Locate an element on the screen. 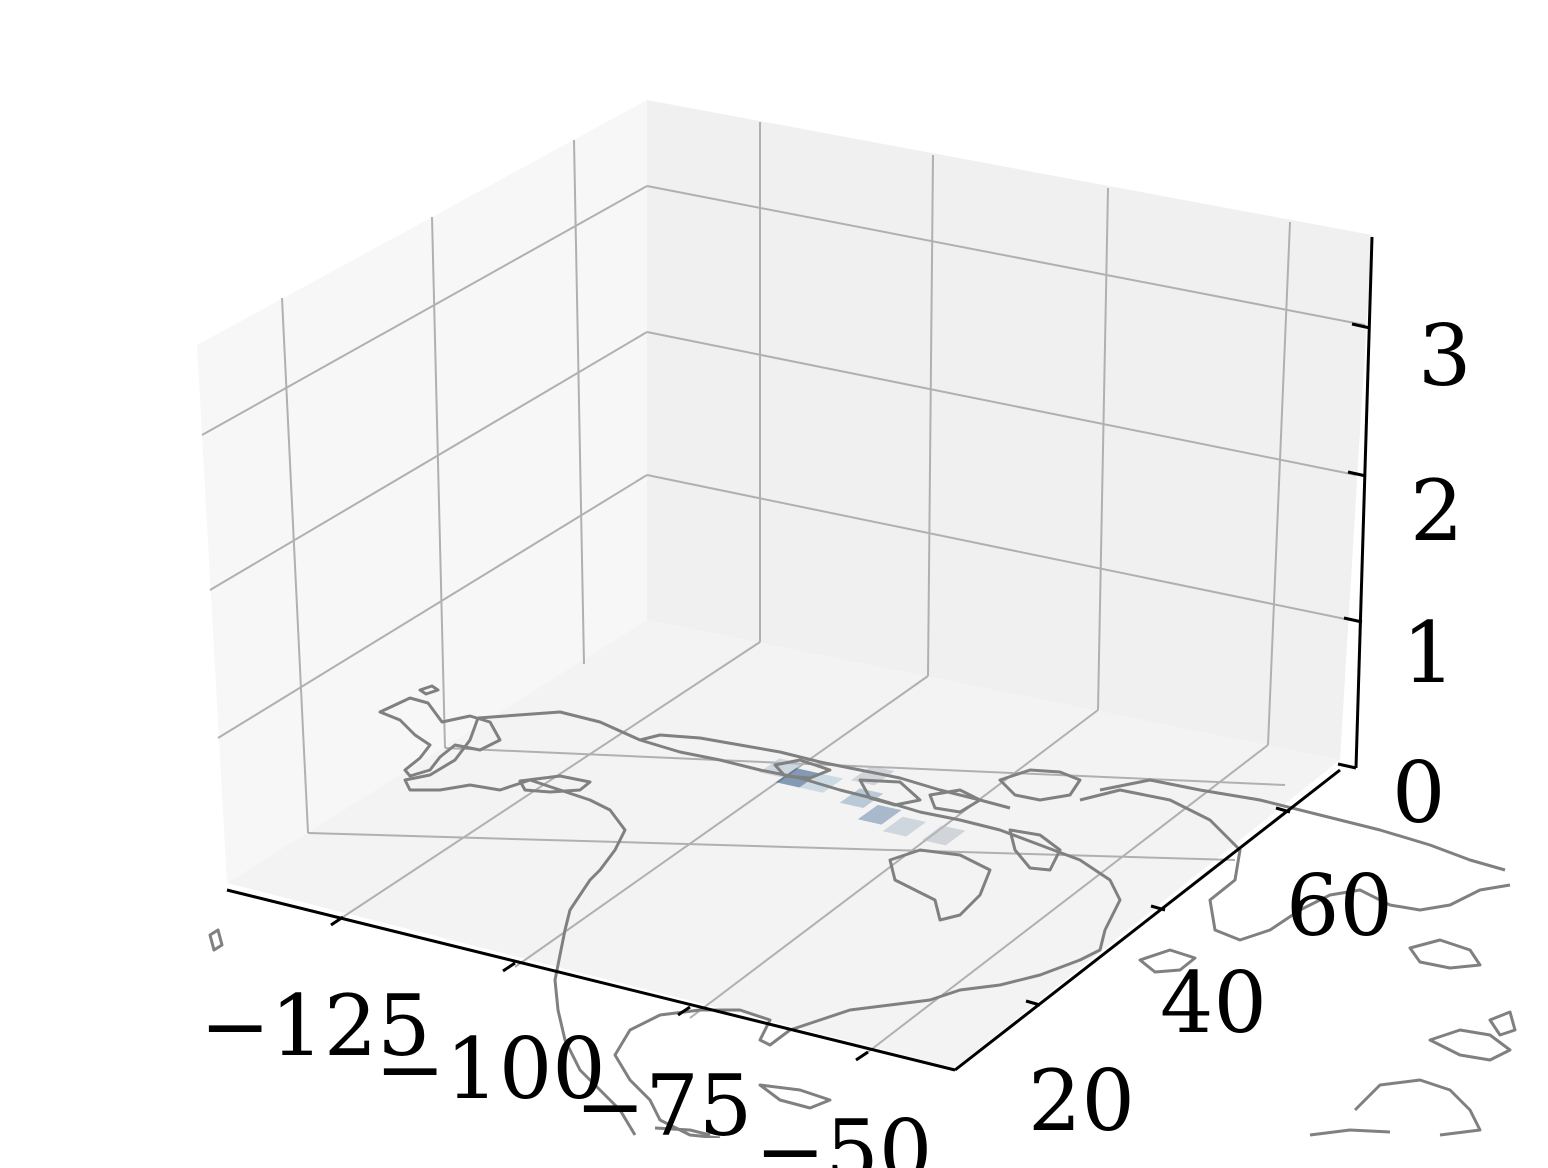 This screenshot has height=1168, width=1548. z-tick-label: 3 is located at coordinates (1444, 356).